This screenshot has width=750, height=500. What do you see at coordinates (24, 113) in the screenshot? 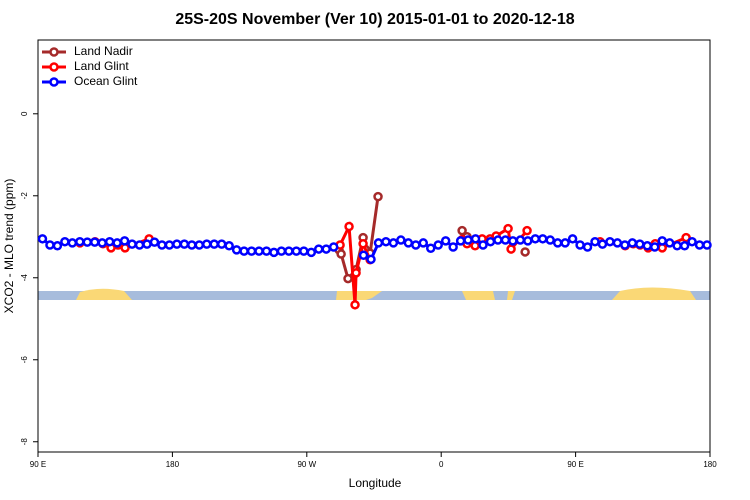
I see `y-tick-label: 0` at bounding box center [24, 113].